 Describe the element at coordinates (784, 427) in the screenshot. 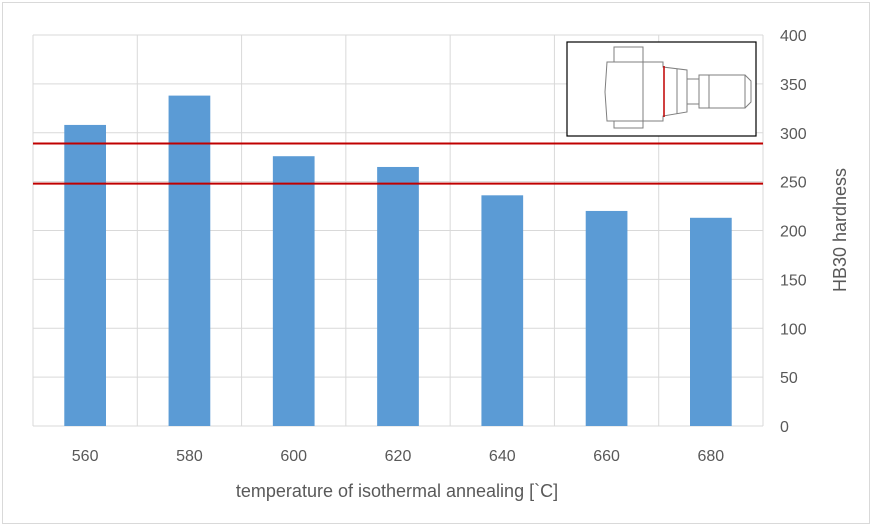

I see `y-tick-label: 0` at that location.